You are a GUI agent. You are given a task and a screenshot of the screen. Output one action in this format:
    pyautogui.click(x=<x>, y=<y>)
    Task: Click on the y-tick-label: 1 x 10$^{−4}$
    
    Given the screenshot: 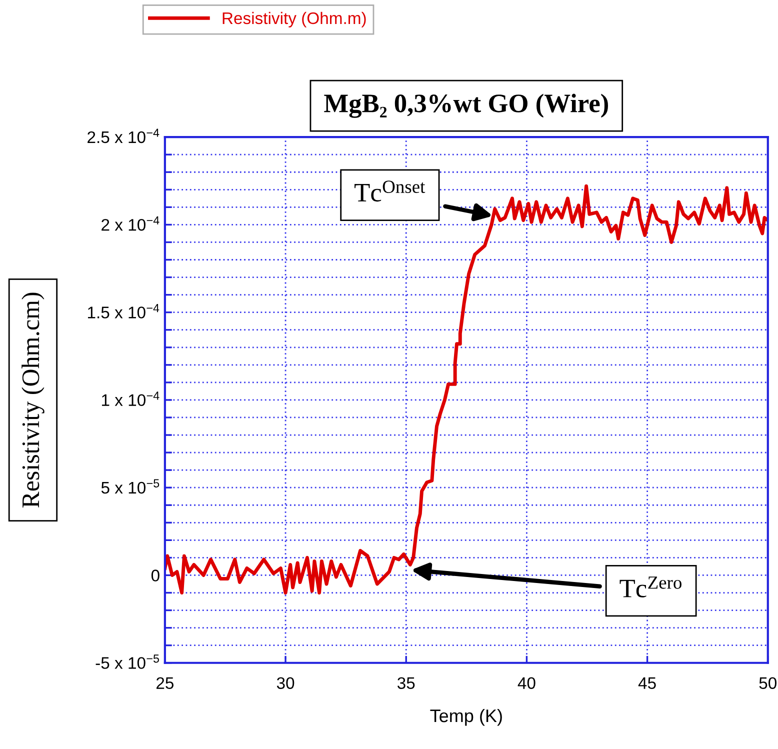 What is the action you would take?
    pyautogui.click(x=131, y=399)
    